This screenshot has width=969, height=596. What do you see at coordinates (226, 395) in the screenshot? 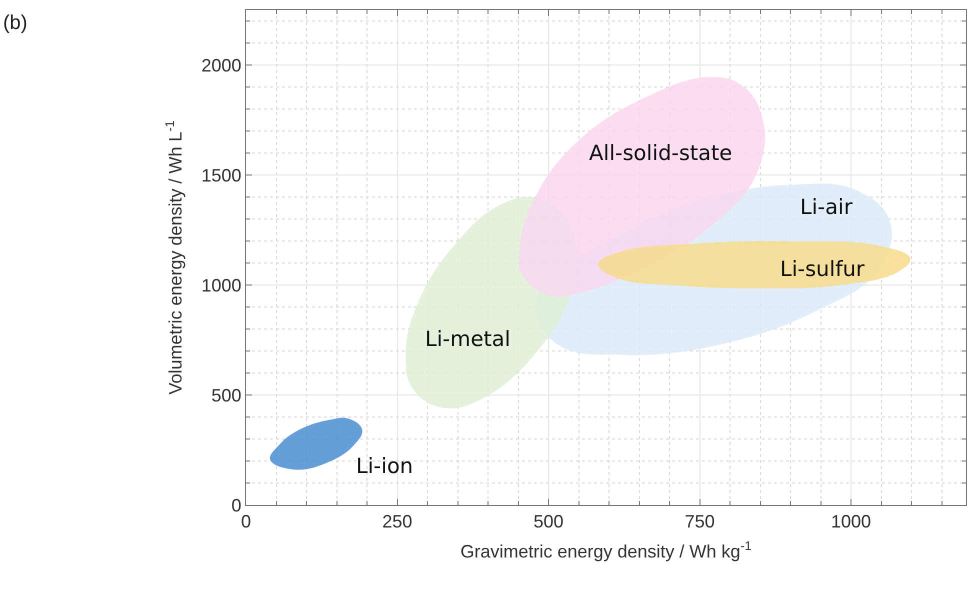
I see `y-tick-label: 500` at bounding box center [226, 395].